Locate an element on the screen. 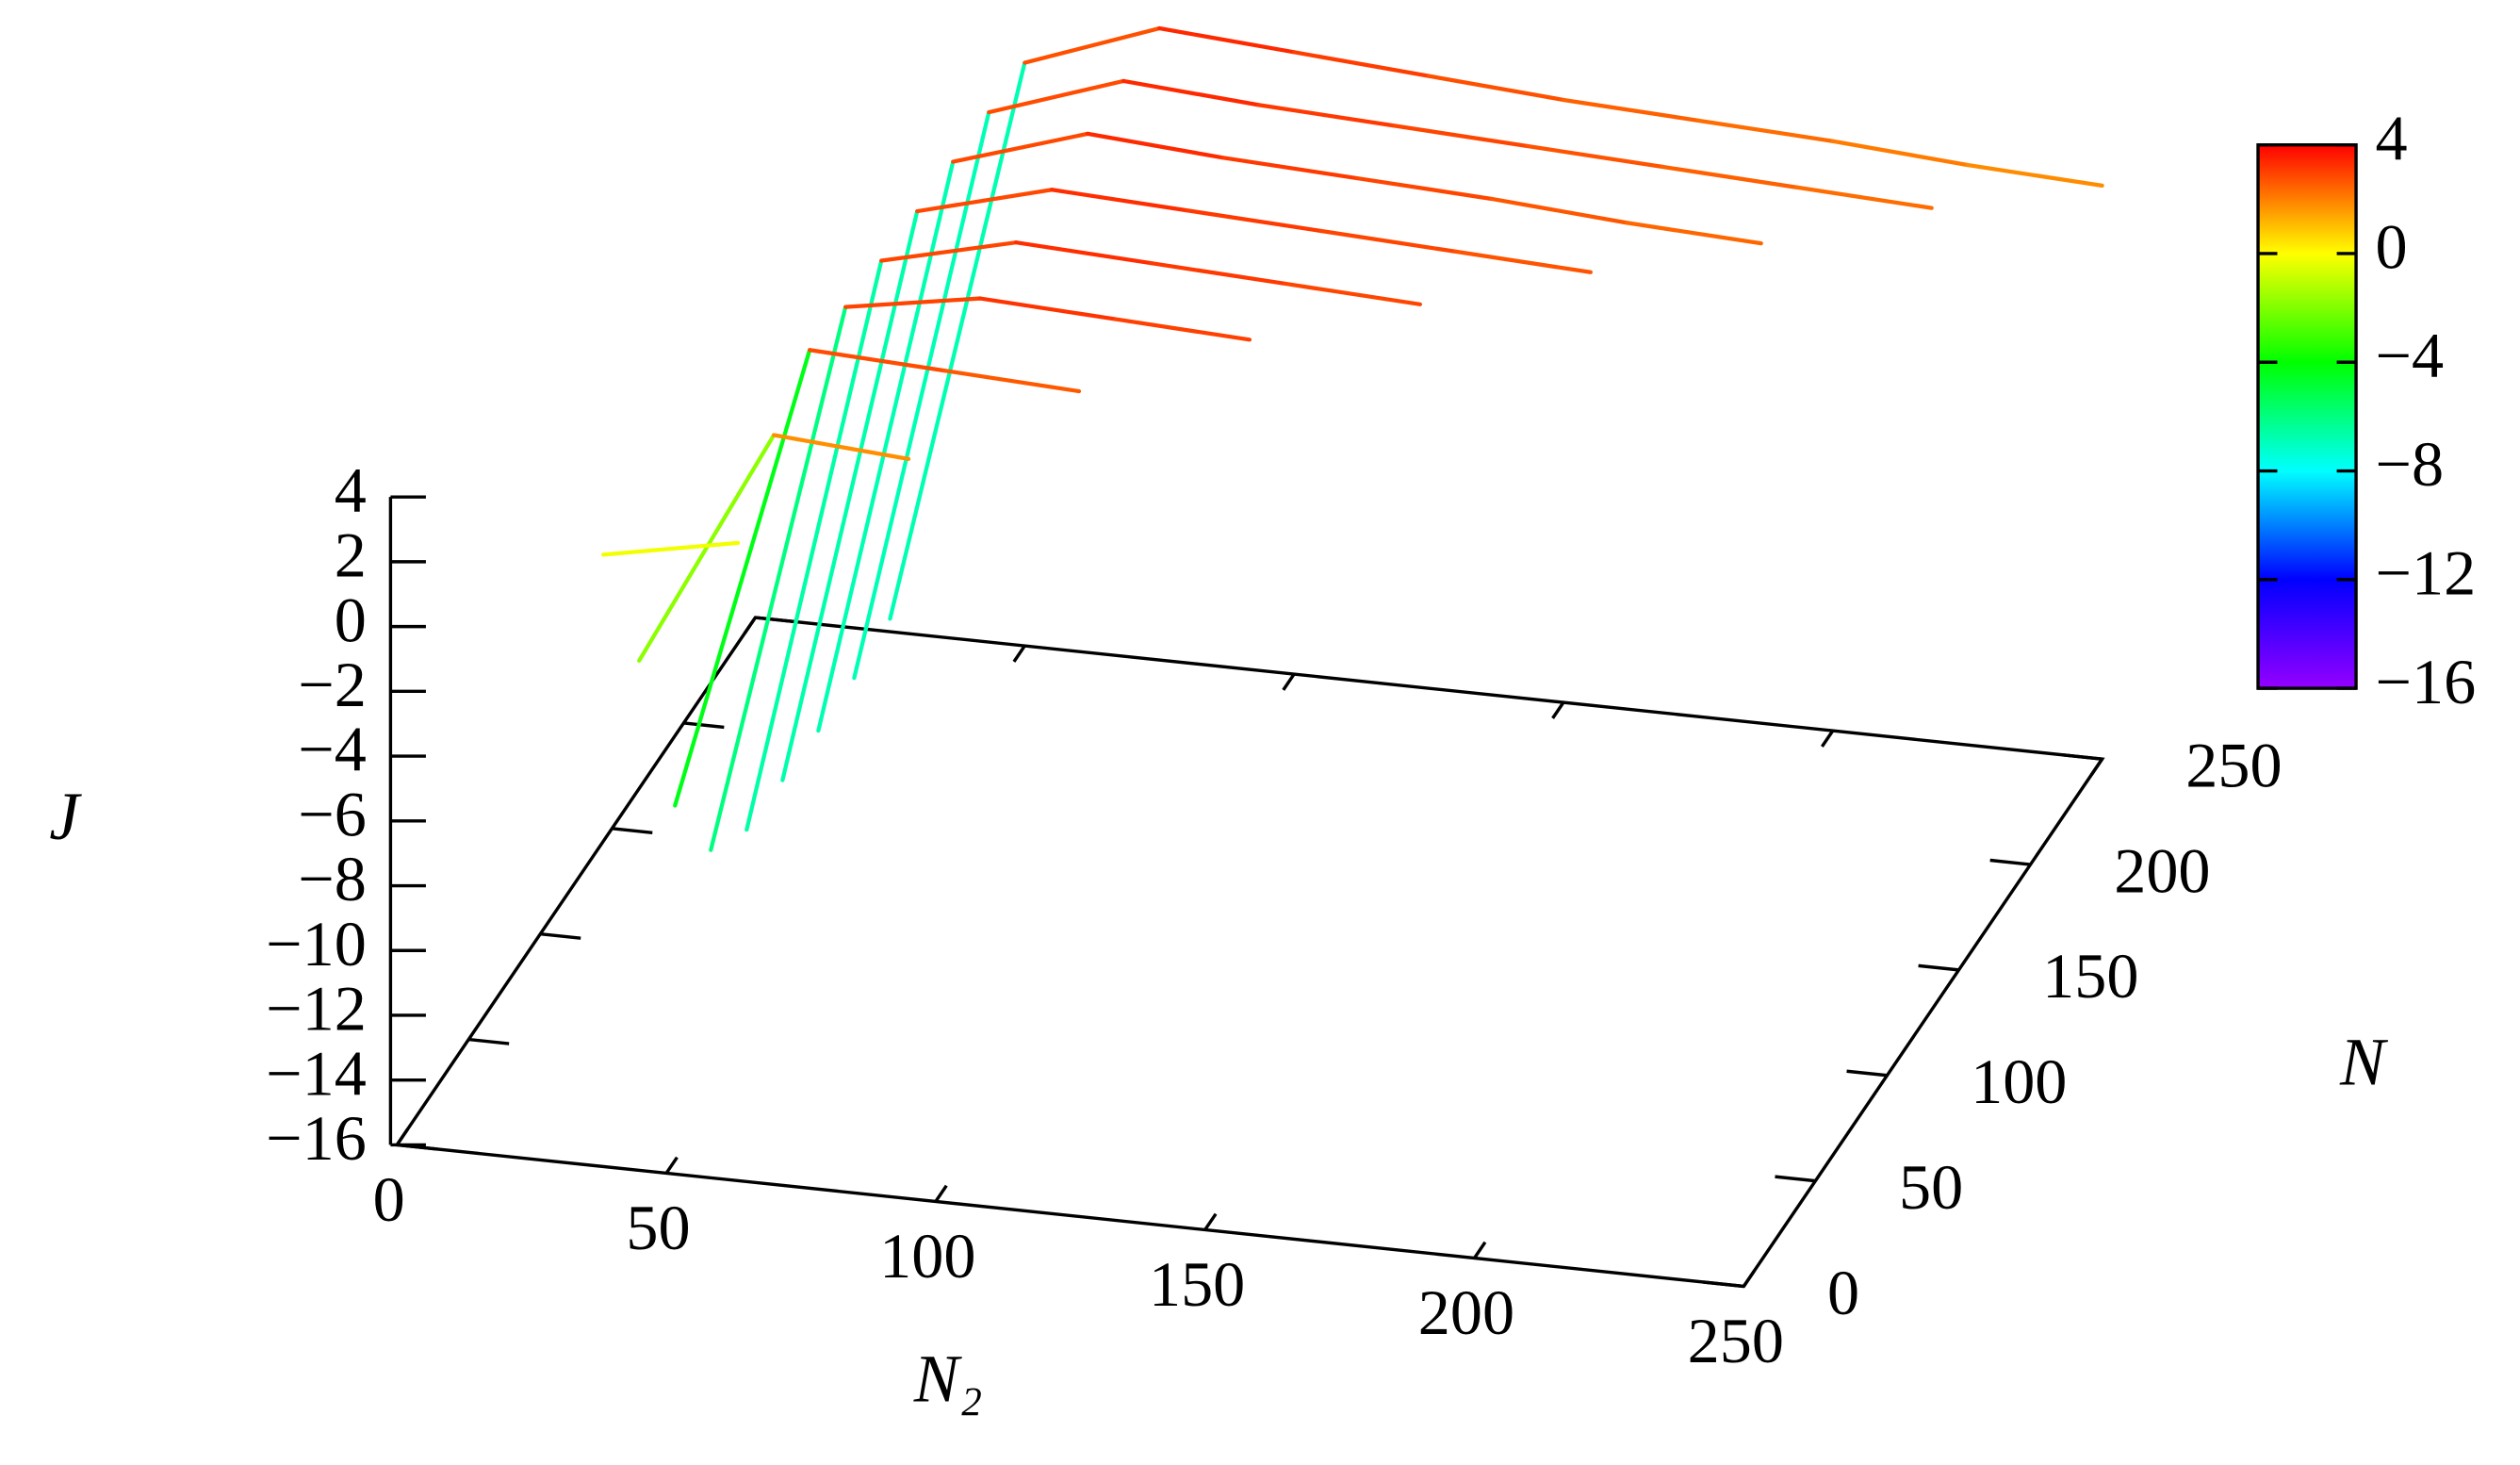  x-tick-label: 200 is located at coordinates (1466, 1312).